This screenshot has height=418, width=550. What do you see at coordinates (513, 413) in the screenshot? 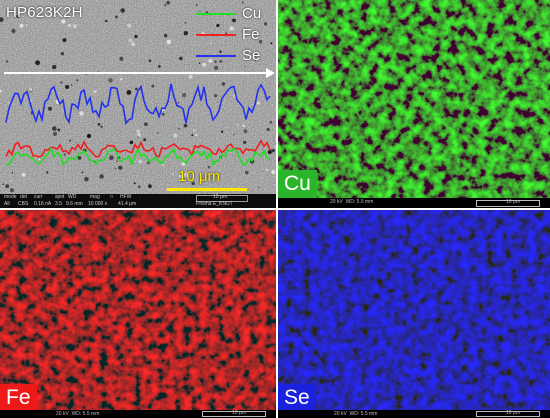
I see `map-scale: 10 μm` at bounding box center [513, 413].